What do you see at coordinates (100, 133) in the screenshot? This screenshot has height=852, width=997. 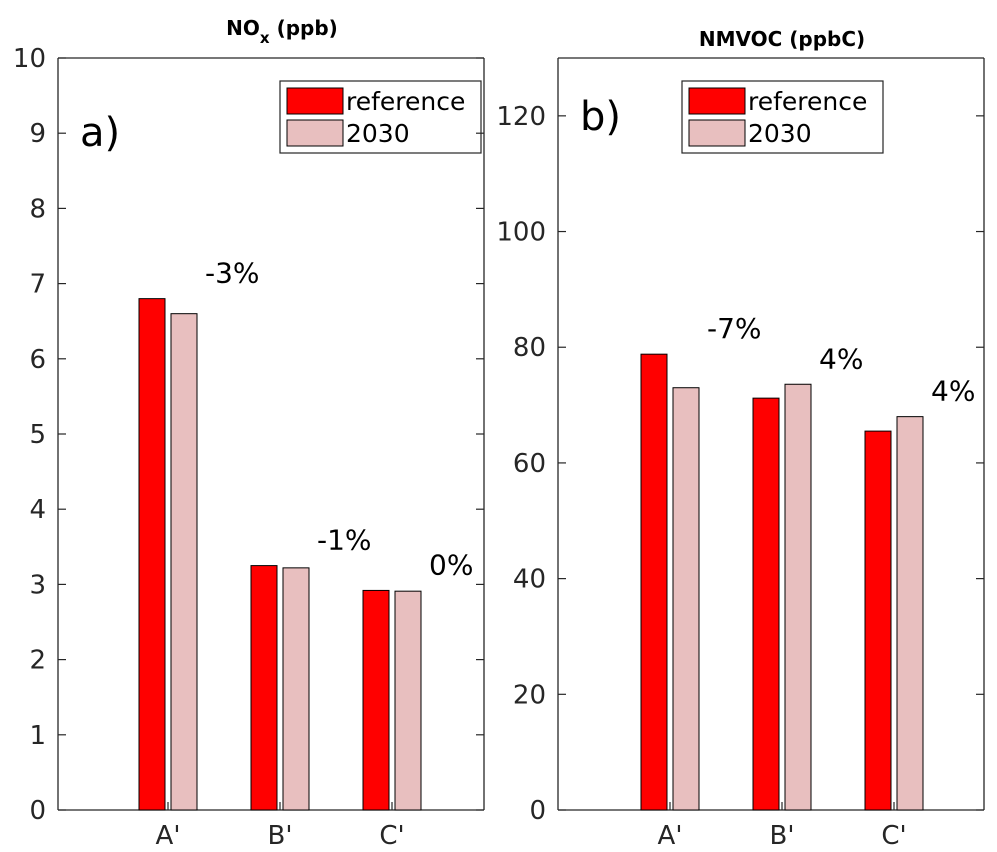 I see `panel-letter-a: a)` at bounding box center [100, 133].